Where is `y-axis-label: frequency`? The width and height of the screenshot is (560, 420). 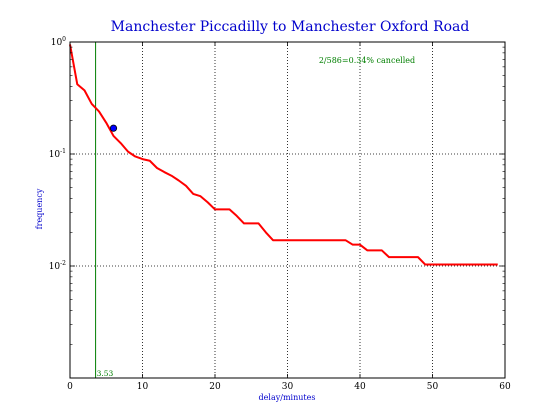 y-axis-label: frequency is located at coordinates (39, 208).